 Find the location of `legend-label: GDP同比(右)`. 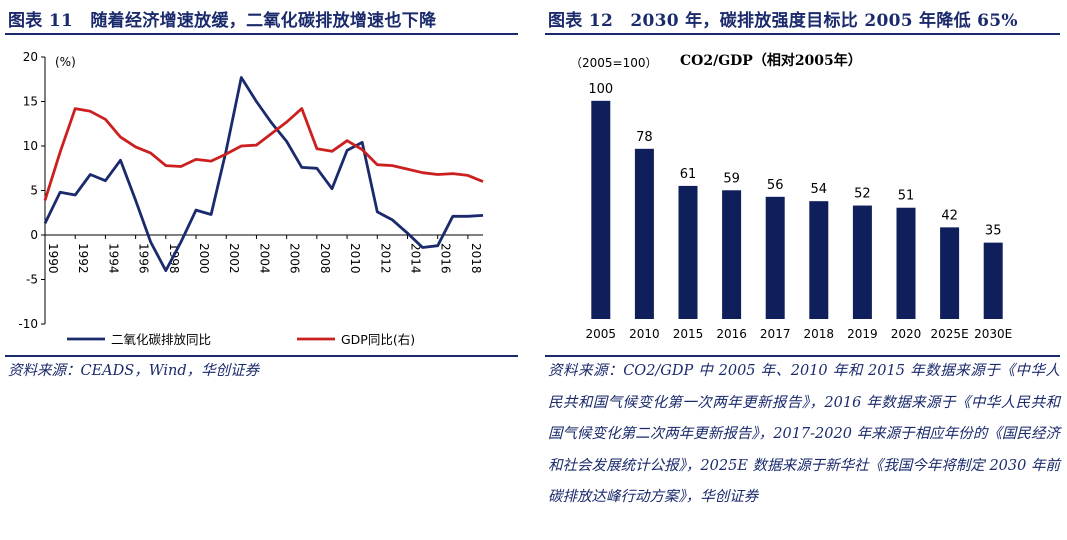

legend-label: GDP同比(右) is located at coordinates (378, 339).